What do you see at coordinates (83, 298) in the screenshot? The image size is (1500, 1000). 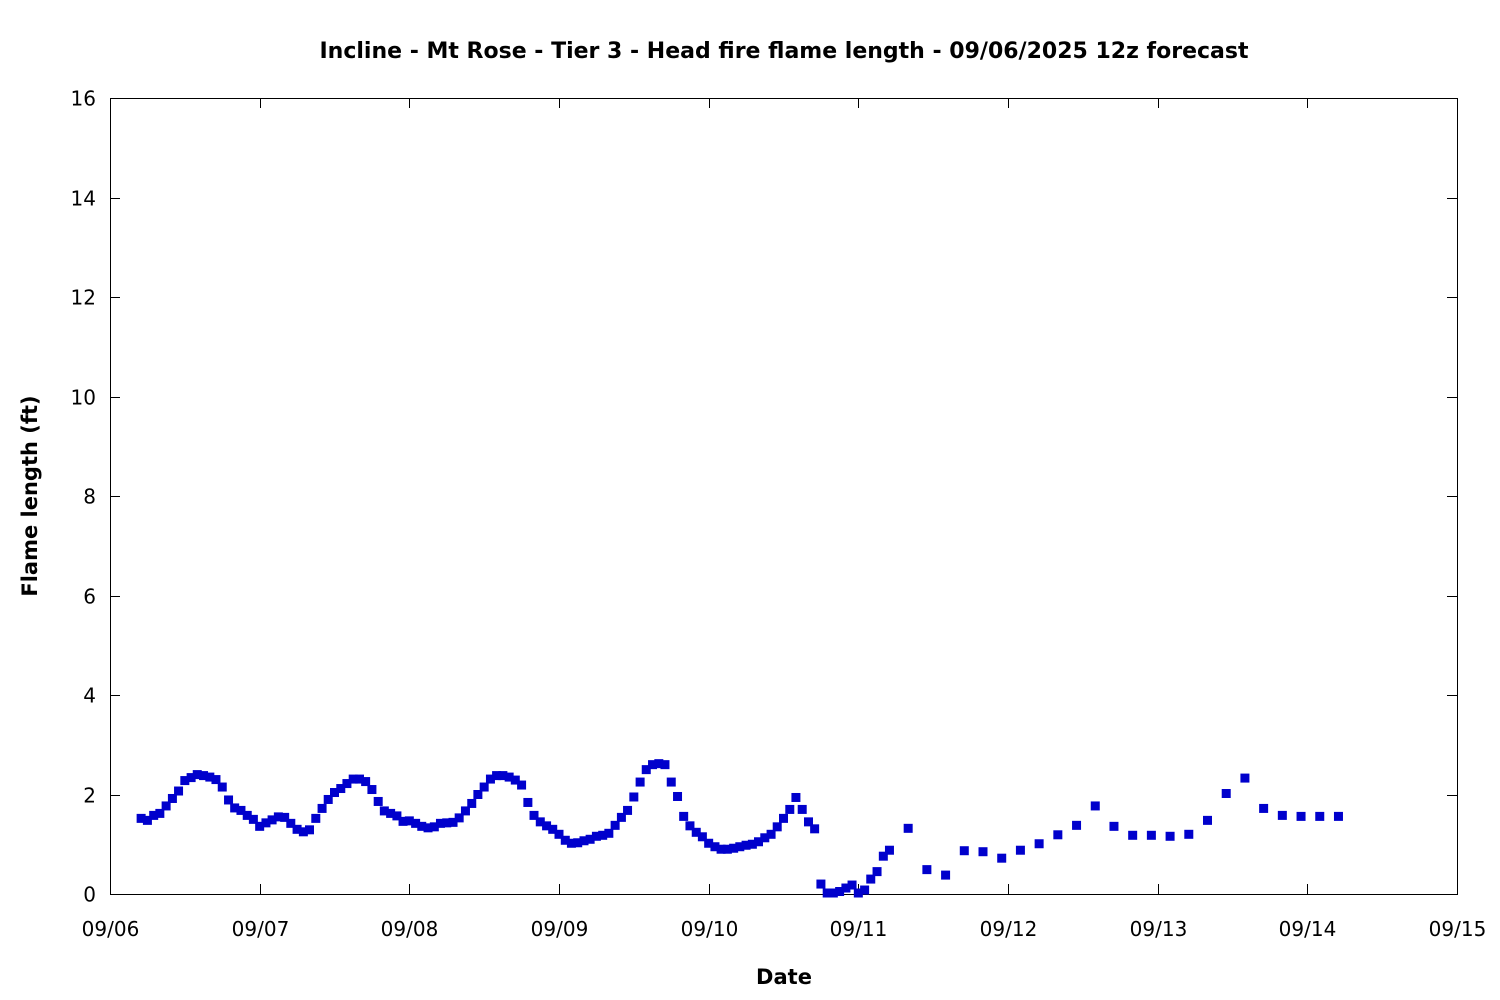 I see `y-tick-label: 12` at bounding box center [83, 298].